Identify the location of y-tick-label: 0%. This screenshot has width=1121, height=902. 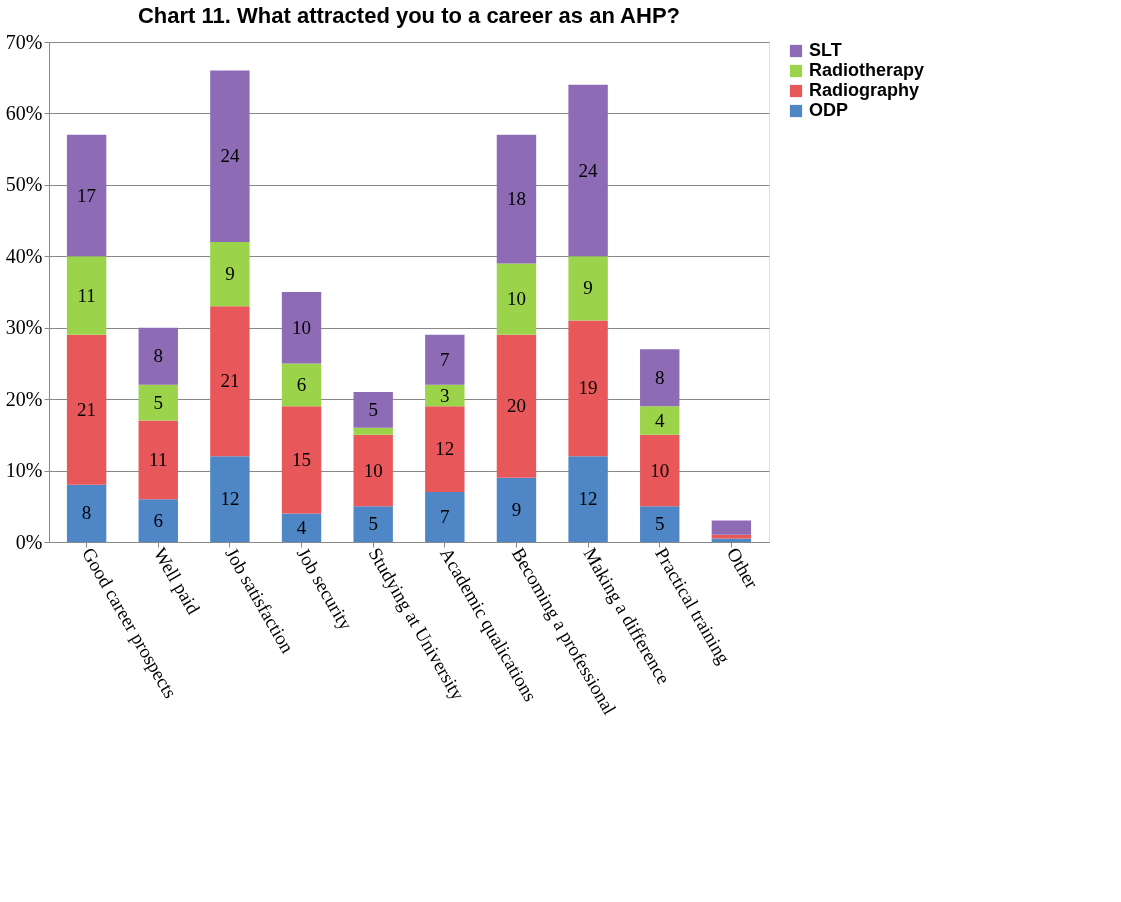
(29, 541).